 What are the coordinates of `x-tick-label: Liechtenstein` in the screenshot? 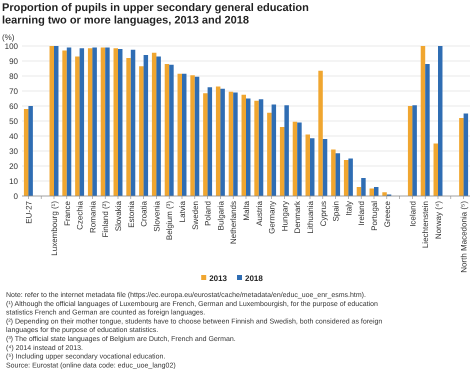 It's located at (425, 224).